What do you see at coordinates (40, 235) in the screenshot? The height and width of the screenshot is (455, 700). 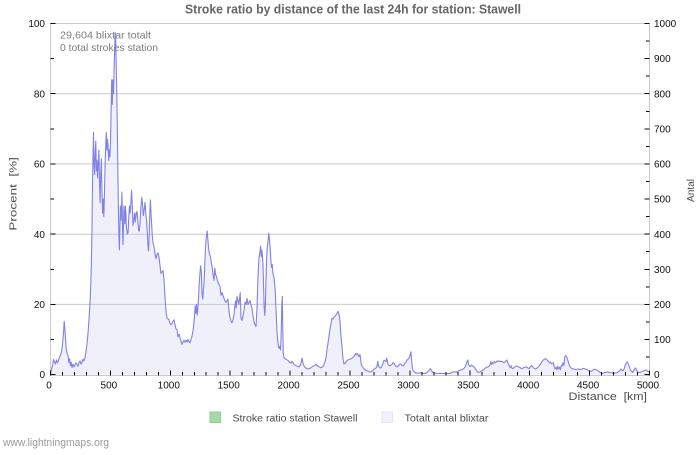 I see `svg-text: 40` at bounding box center [40, 235].